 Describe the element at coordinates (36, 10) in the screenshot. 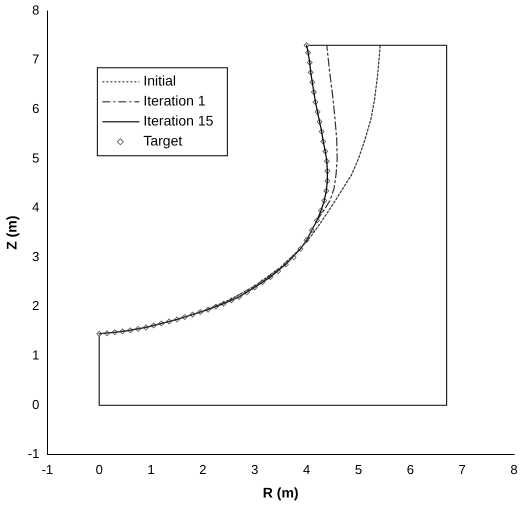

I see `y-tick-label: 8` at that location.